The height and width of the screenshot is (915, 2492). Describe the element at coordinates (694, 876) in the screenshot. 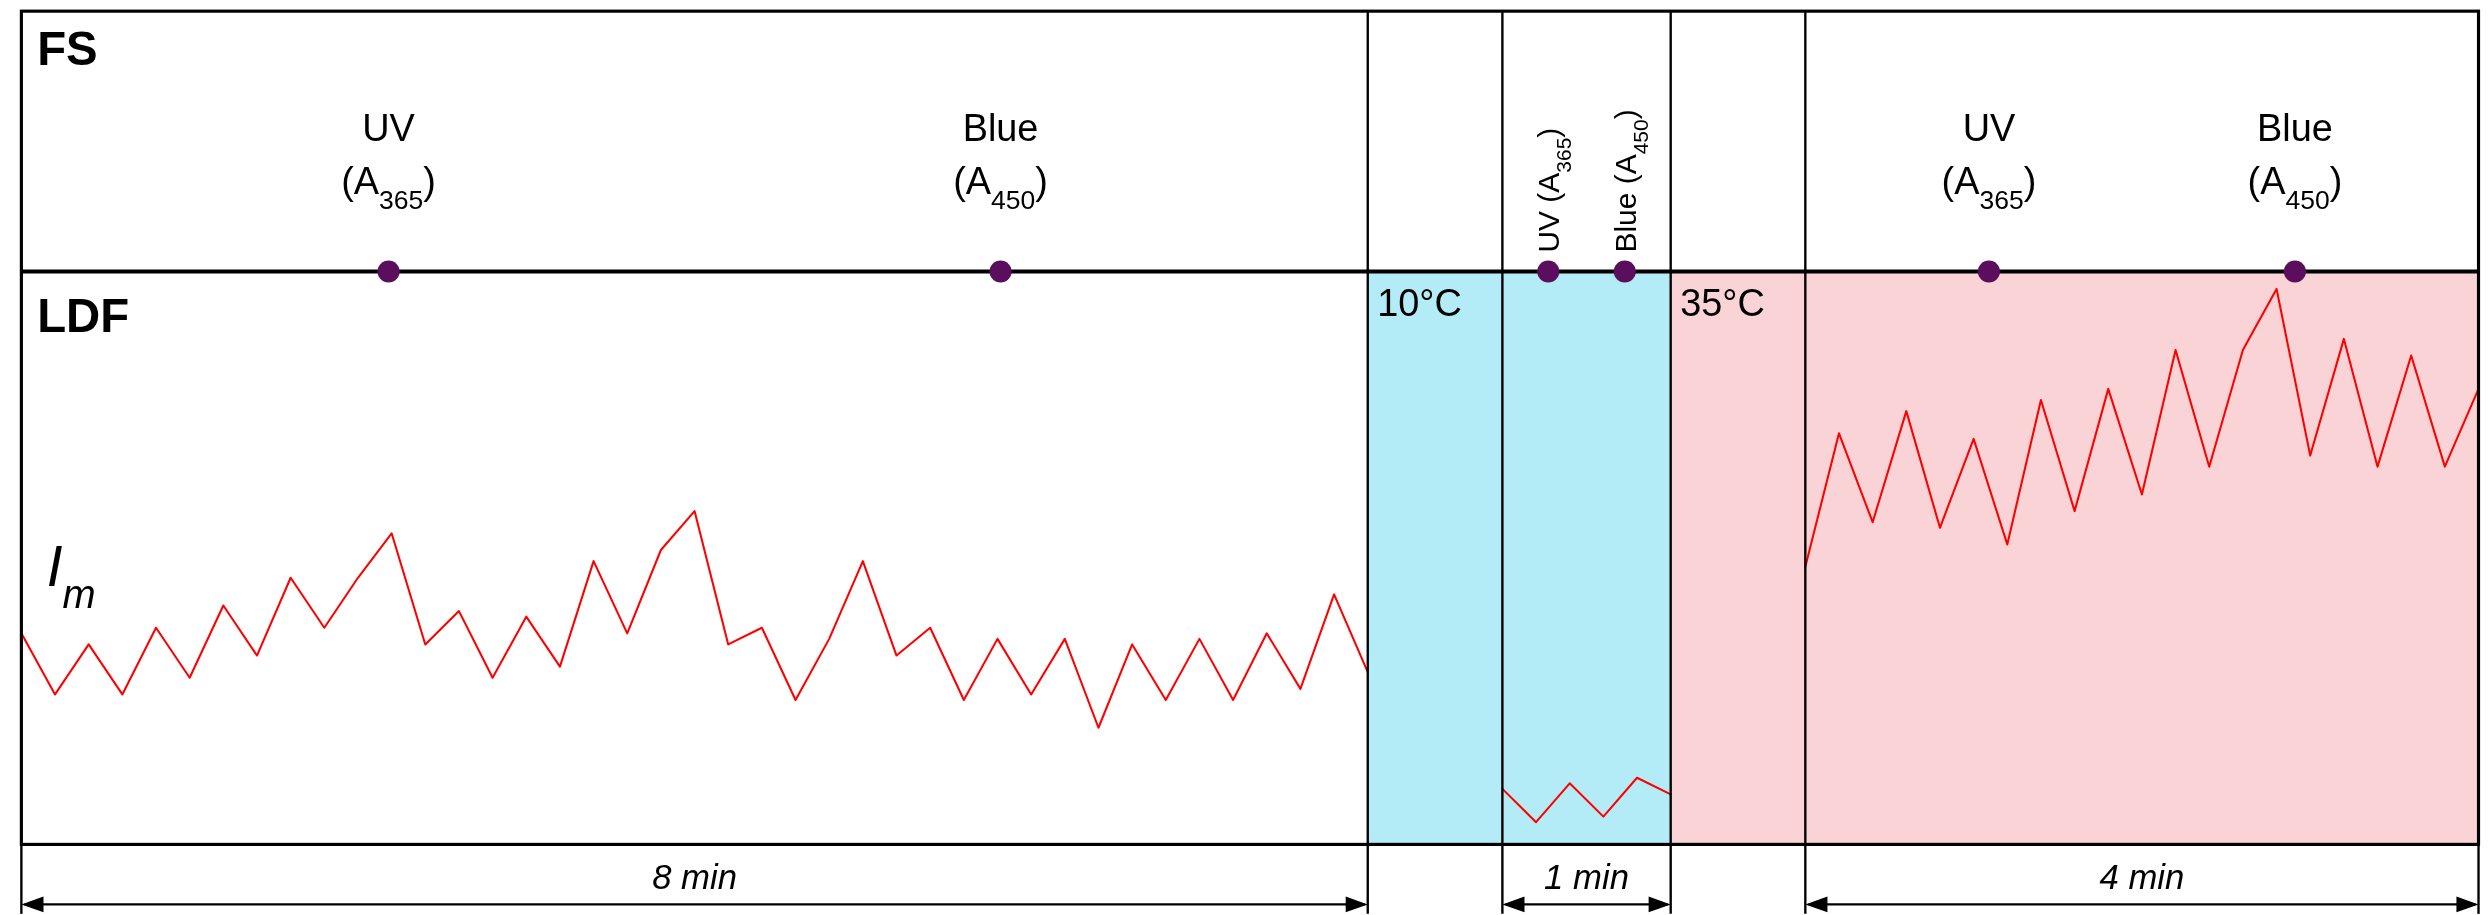

I see `text: 8 min` at that location.